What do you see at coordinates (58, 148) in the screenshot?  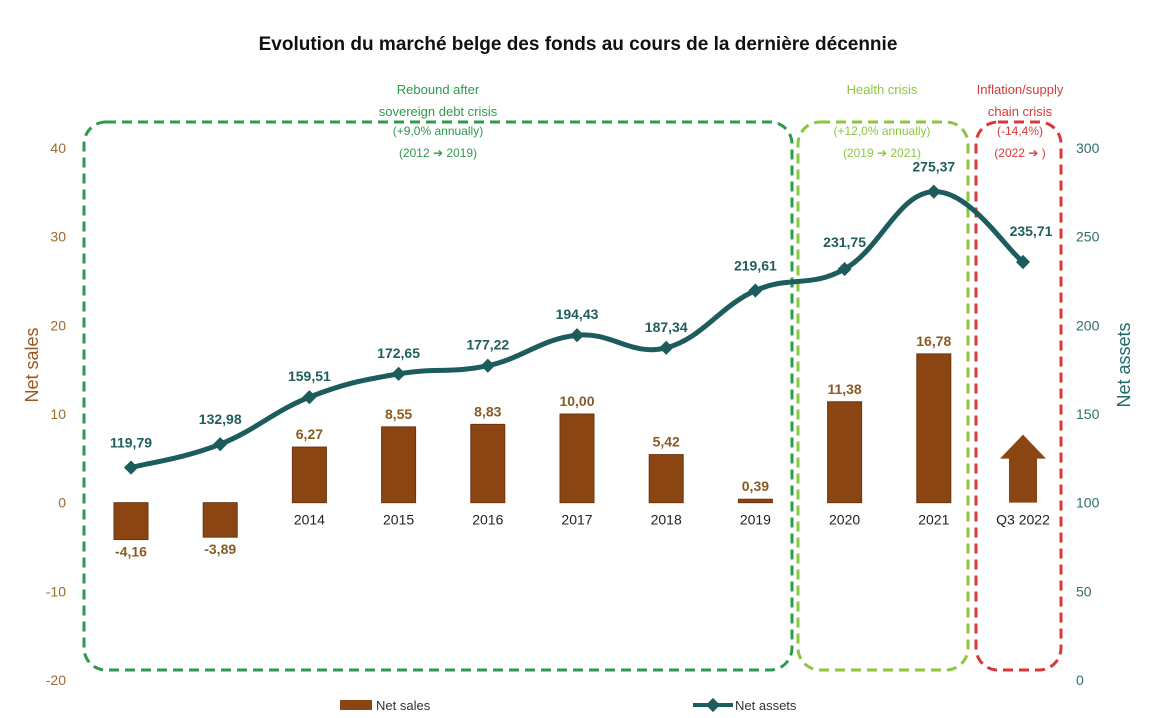 I see `left-y-tick: 40` at bounding box center [58, 148].